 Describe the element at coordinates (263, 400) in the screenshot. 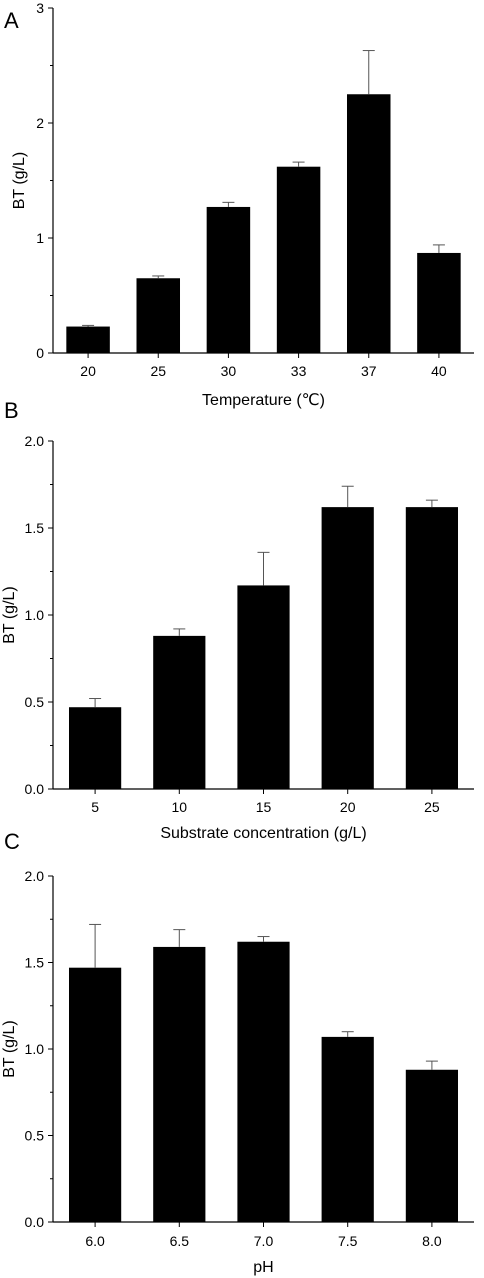

I see `x-axis-label: Temperature (℃)` at that location.